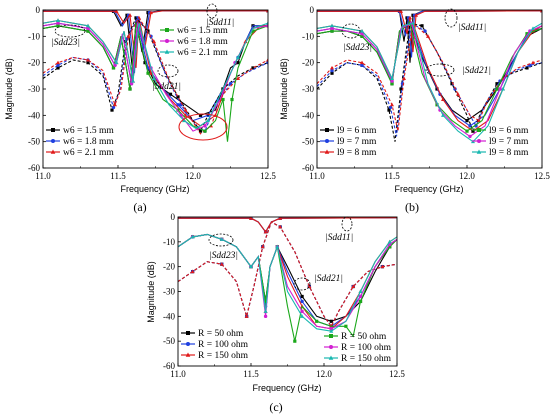 The image size is (550, 419). Describe the element at coordinates (9, 89) in the screenshot. I see `y-axis-title-a: Magnitude (dB)` at that location.